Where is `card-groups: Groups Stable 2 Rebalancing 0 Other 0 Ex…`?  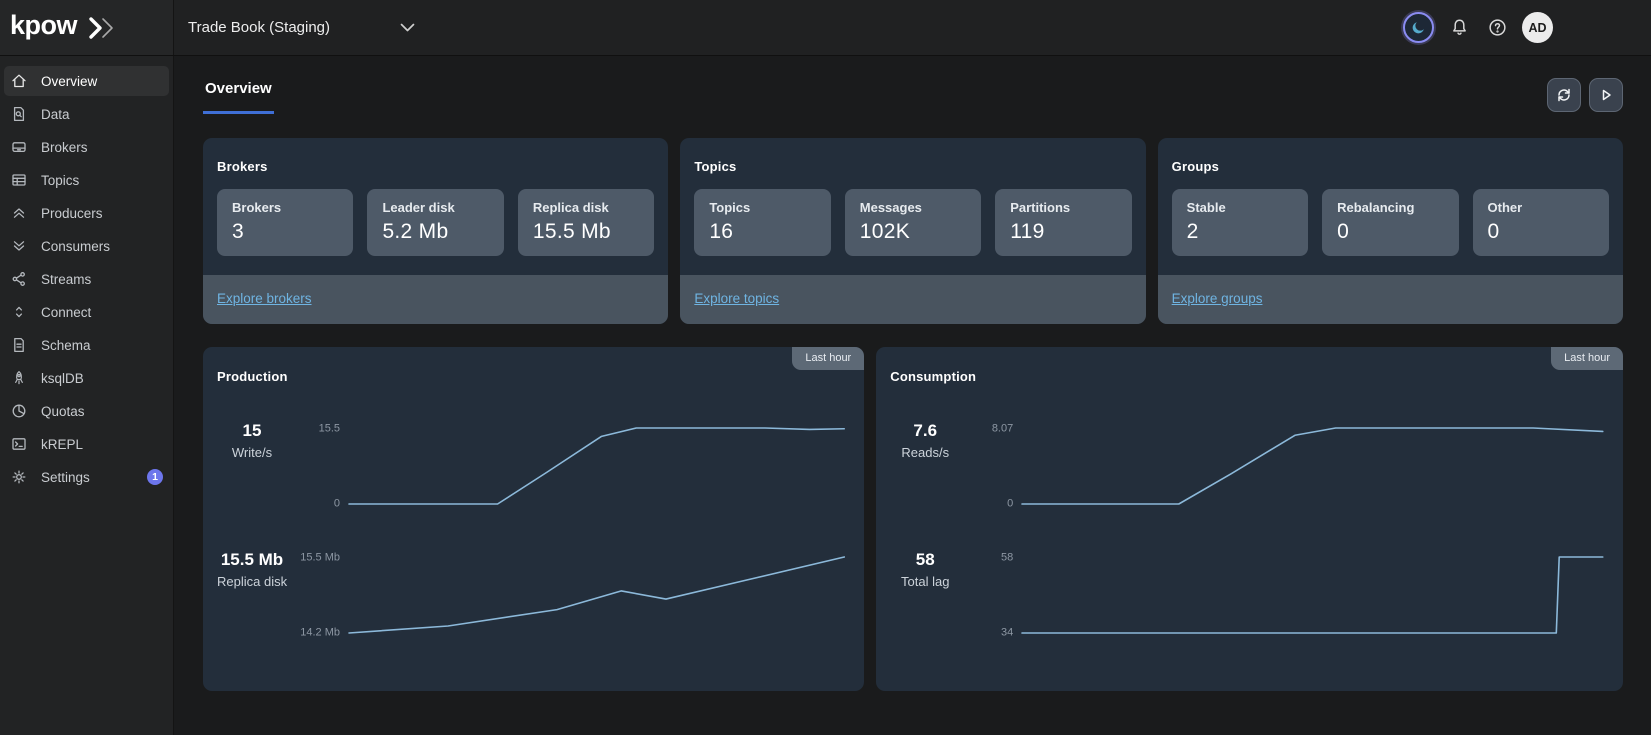
card-groups: Groups Stable 2 Rebalancing 0 Other 0 Ex… is located at coordinates (1390, 231).